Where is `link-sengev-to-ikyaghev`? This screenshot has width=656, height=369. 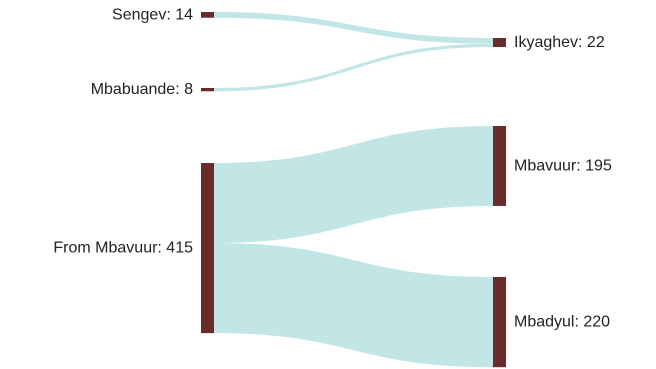
link-sengev-to-ikyaghev is located at coordinates (353, 28).